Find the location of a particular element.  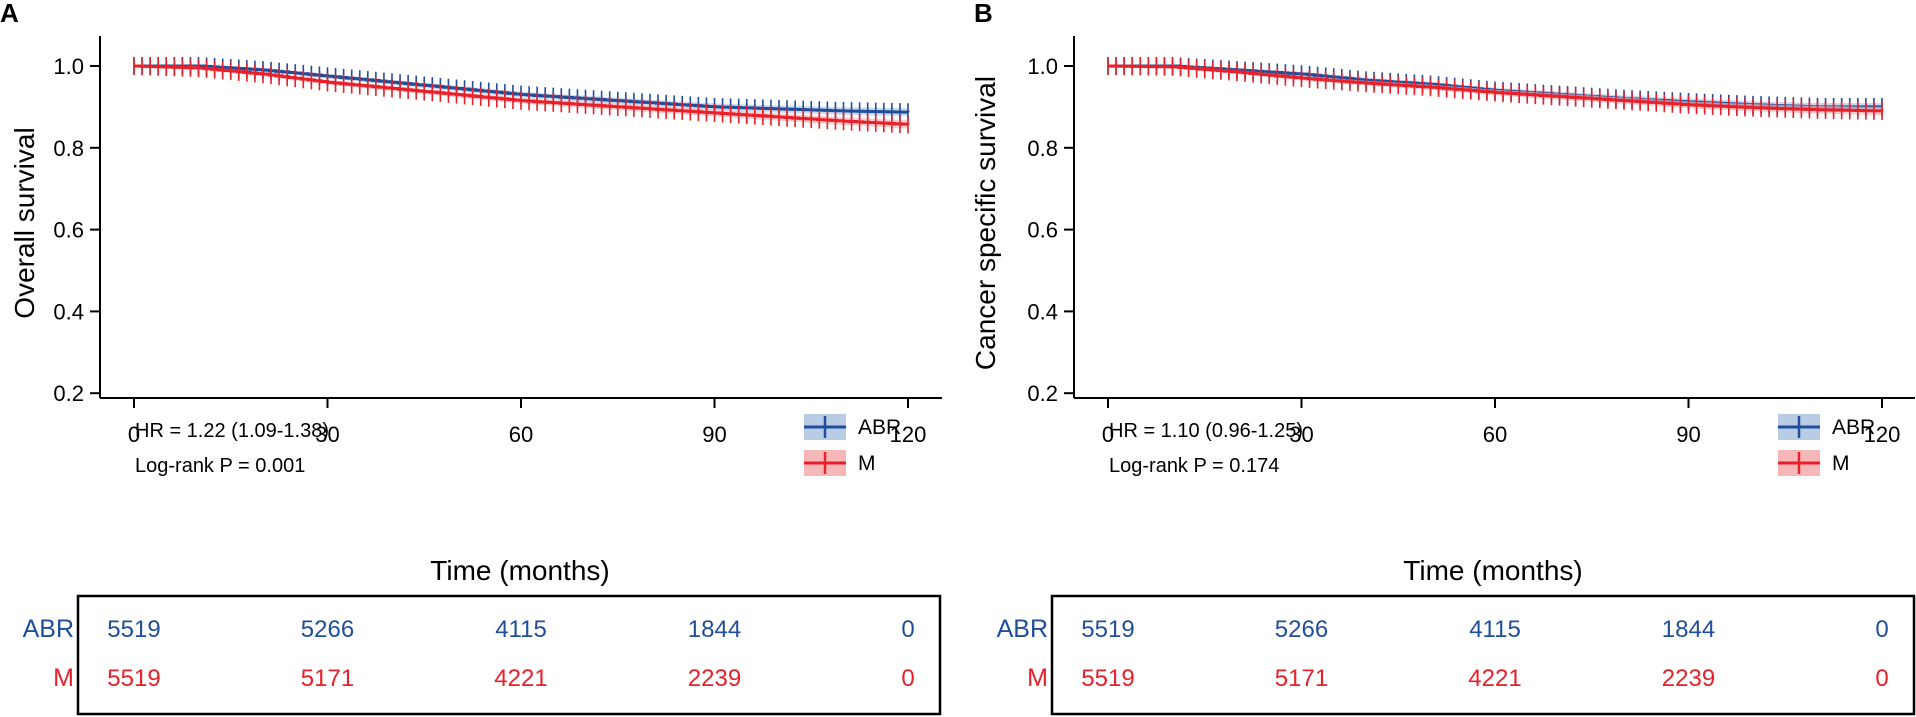

hr-annotation: HR = 1.10 (0.96-1.25) is located at coordinates (1206, 431).